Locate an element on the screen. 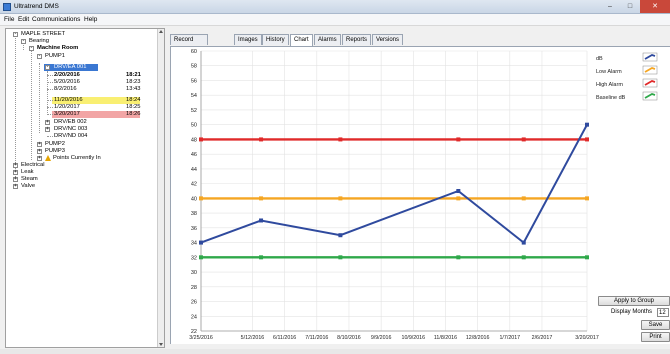  reading-time: 18:25 is located at coordinates (133, 107).